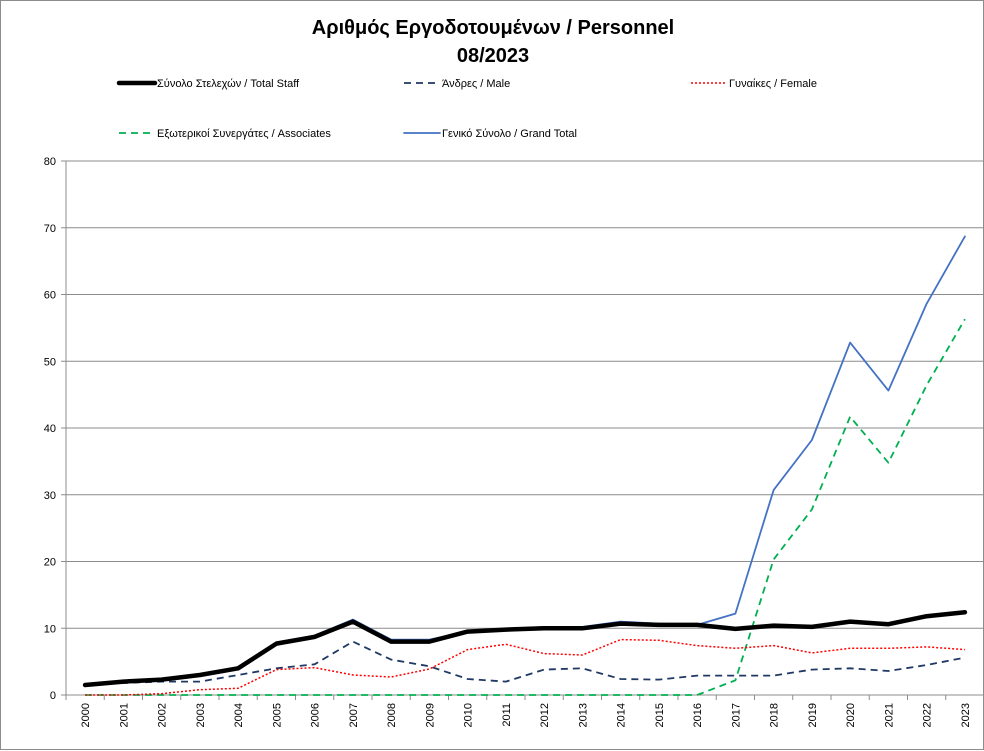 This screenshot has width=984, height=751. I want to click on x-tick-label-2020: 2020, so click(851, 715).